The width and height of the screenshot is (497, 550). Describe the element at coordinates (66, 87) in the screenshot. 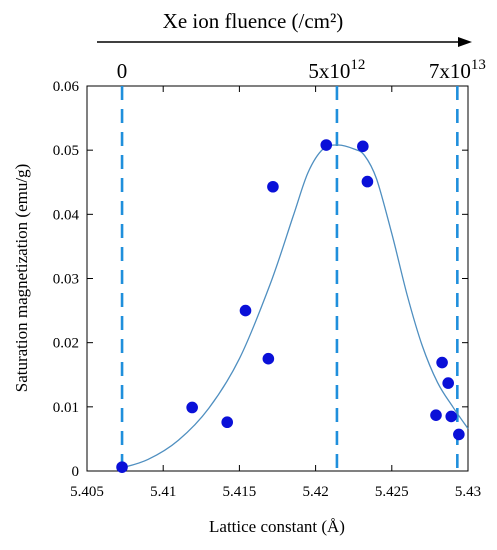

I see `y-tick-label: 0.06` at that location.